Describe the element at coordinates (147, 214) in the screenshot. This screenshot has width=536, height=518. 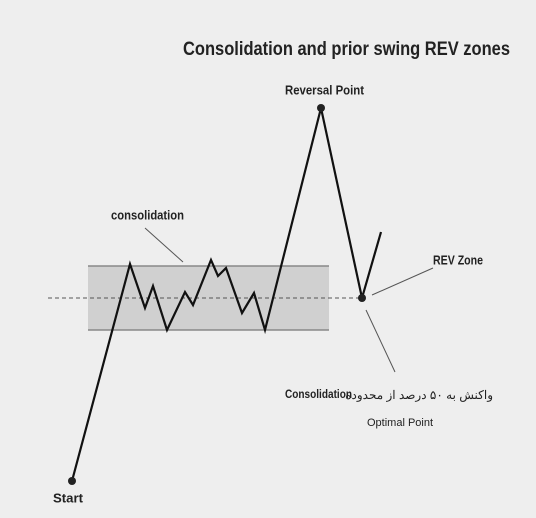
I see `label: consolidation` at that location.